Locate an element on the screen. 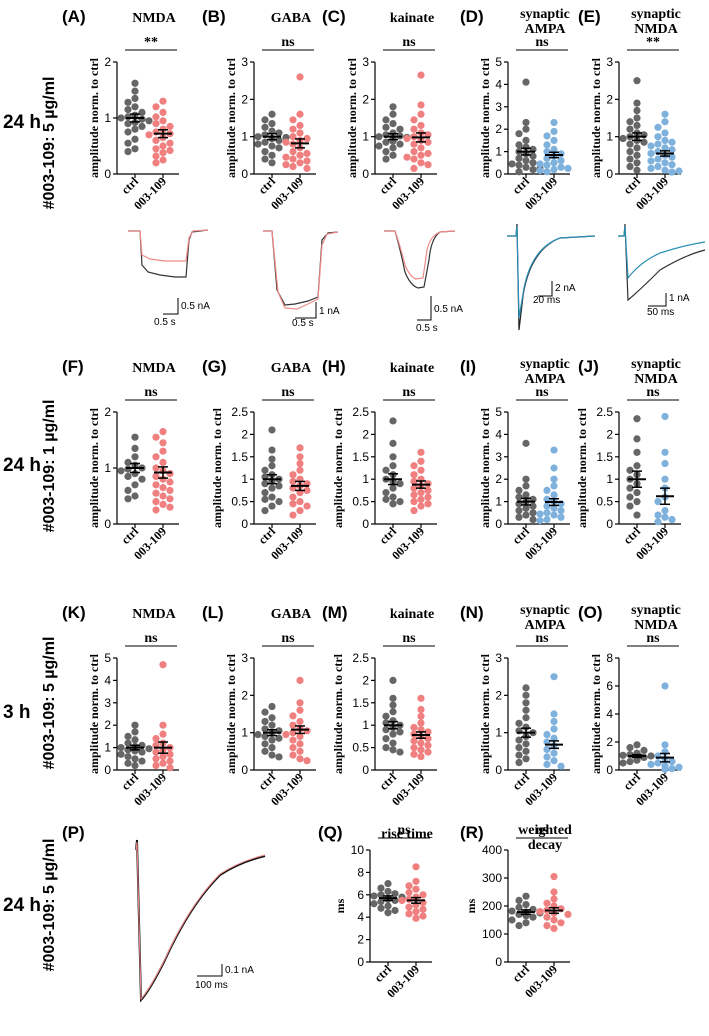 The height and width of the screenshot is (1036, 709). y-tick-label: 2 is located at coordinates (244, 434).